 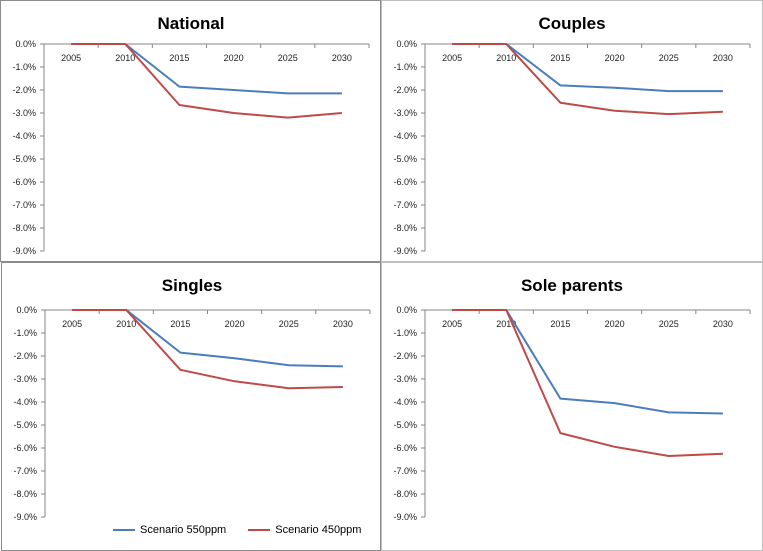 I want to click on national-y-tick-label: -3.0%, so click(x=24, y=113).